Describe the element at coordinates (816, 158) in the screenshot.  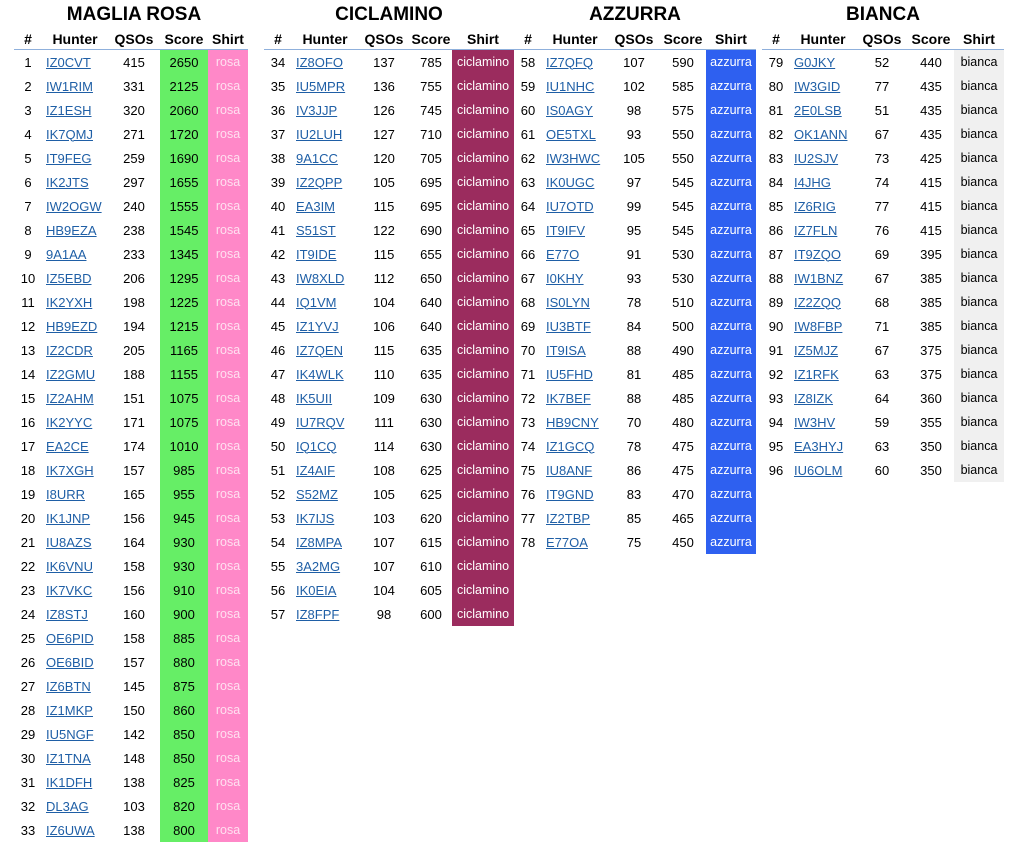
I see `hunter-link: IU2SJV` at that location.